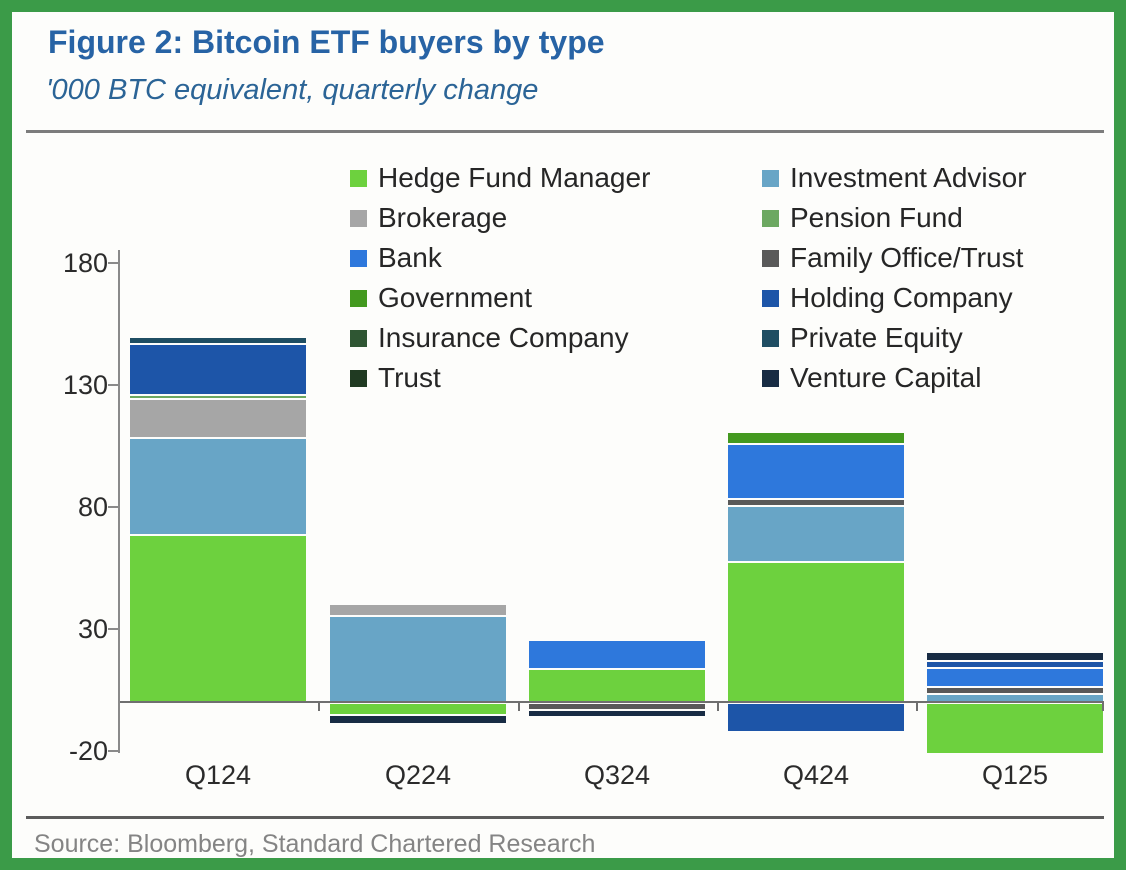 This screenshot has height=870, width=1126. What do you see at coordinates (770, 298) in the screenshot?
I see `legend-swatch-icon-holding-company` at bounding box center [770, 298].